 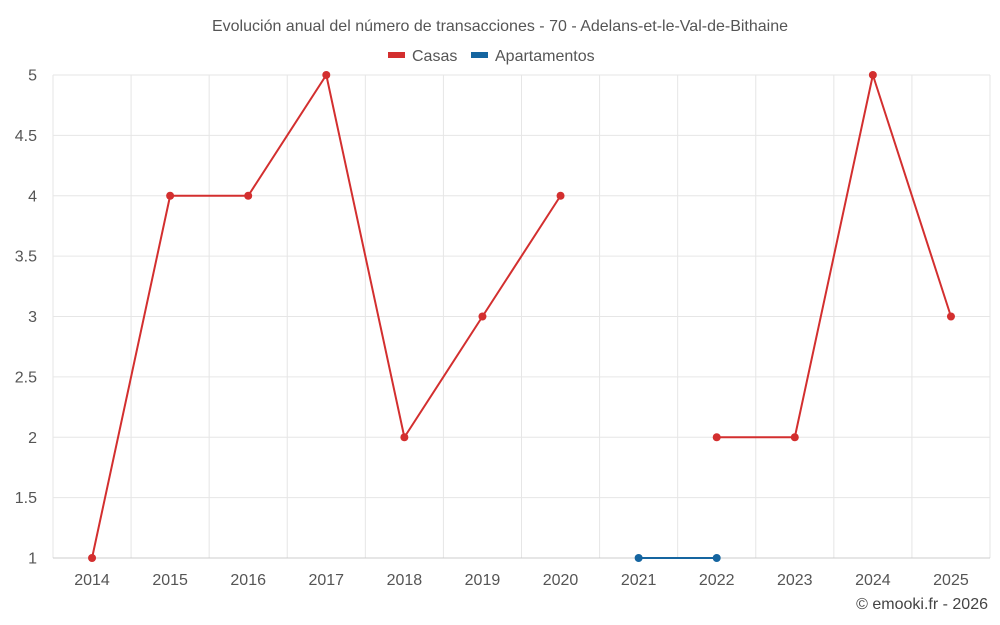 What do you see at coordinates (26, 377) in the screenshot?
I see `y-tick-label: 2.5` at bounding box center [26, 377].